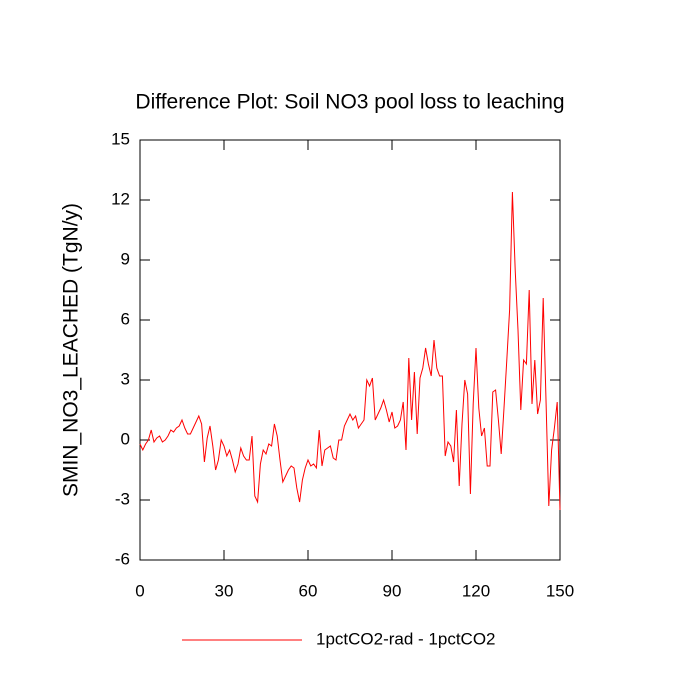  What do you see at coordinates (120, 138) in the screenshot?
I see `y-tick-label: 15` at bounding box center [120, 138].